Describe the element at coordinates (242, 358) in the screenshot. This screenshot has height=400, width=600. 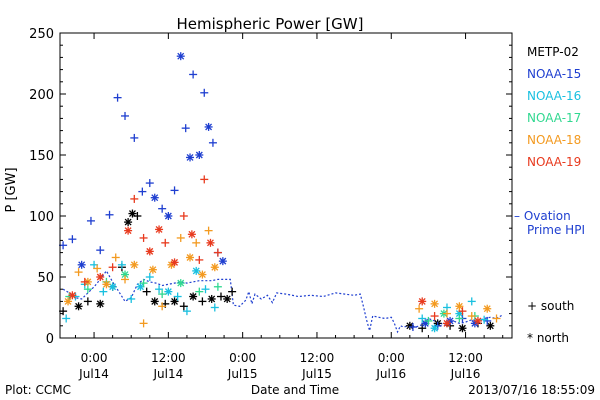
I see `x-tick-time-label: 0:00` at that location.